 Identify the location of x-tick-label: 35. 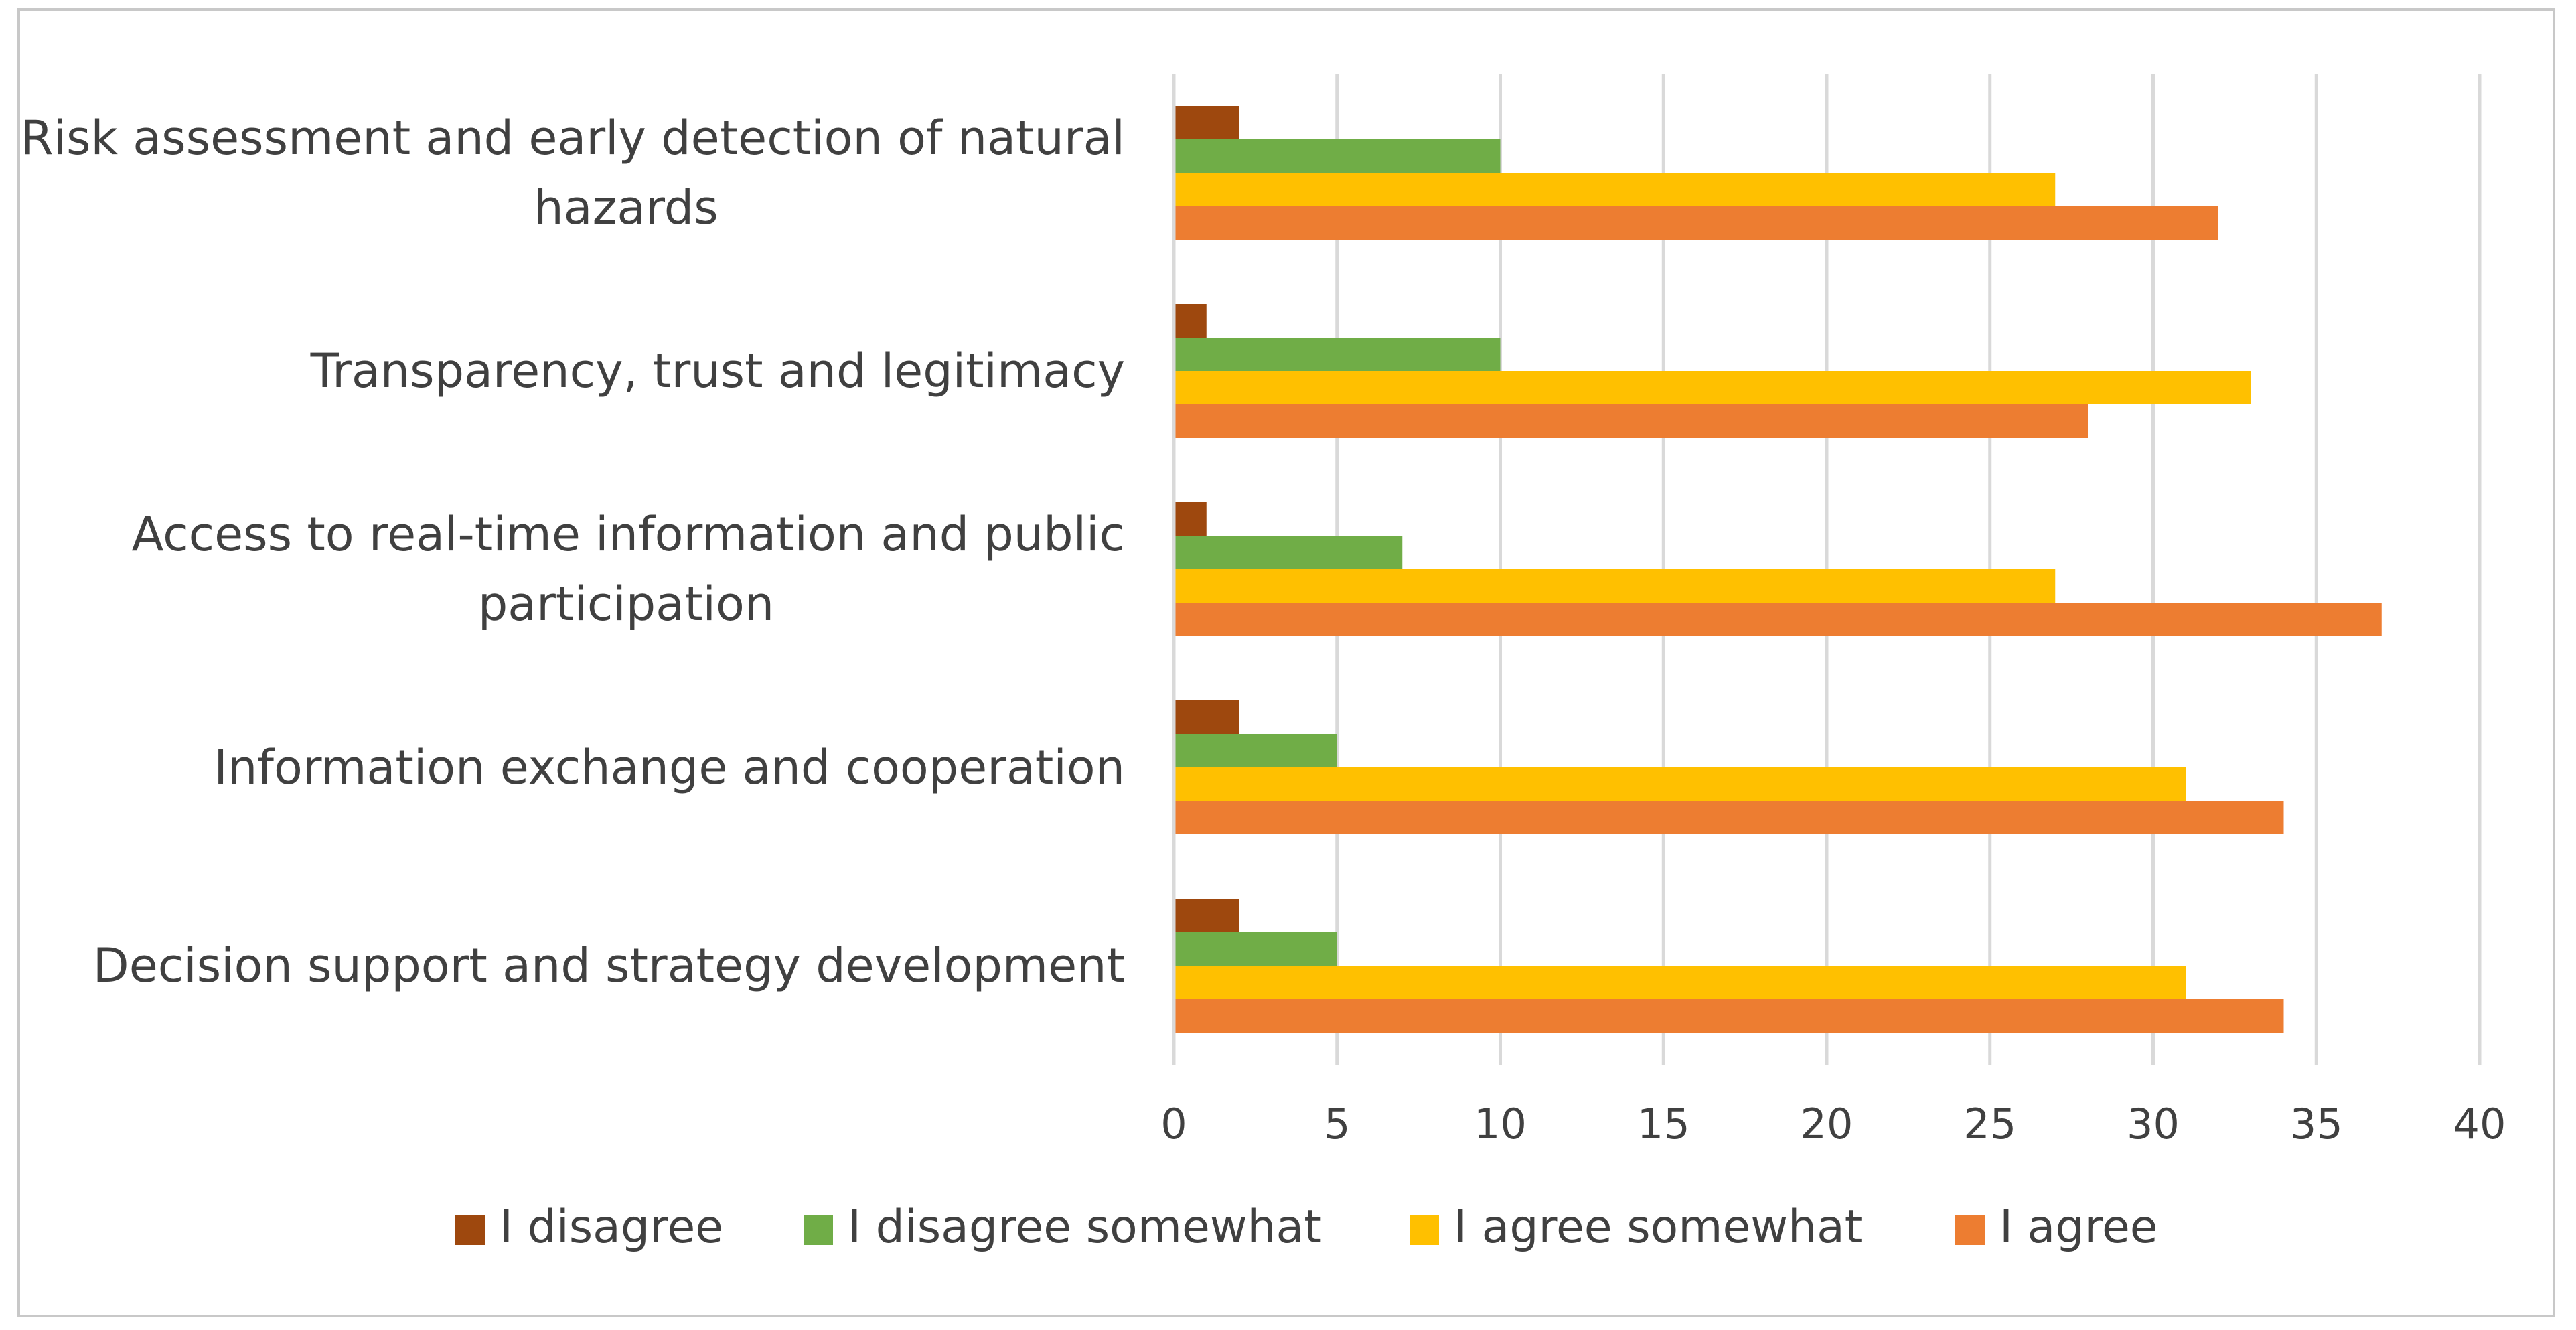
(2316, 1125).